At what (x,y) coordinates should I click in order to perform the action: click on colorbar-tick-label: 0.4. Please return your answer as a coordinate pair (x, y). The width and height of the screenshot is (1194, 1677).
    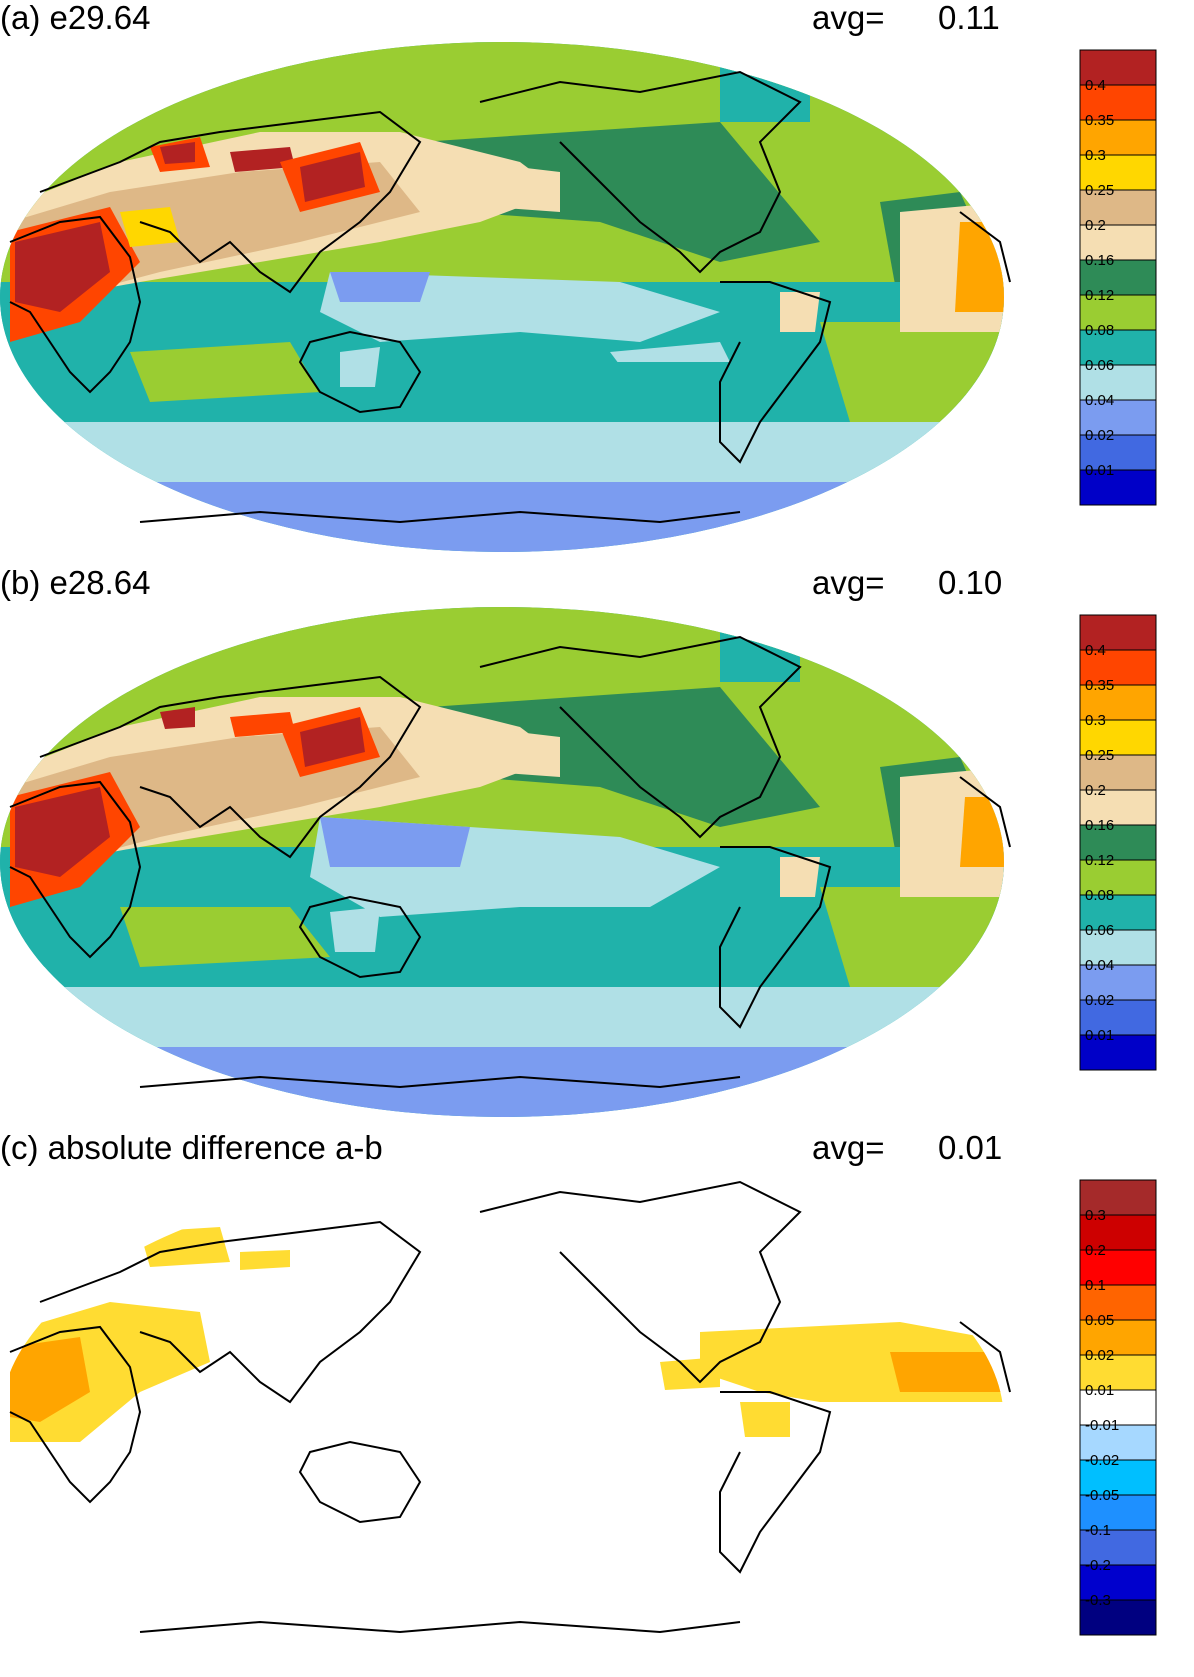
    Looking at the image, I should click on (1095, 85).